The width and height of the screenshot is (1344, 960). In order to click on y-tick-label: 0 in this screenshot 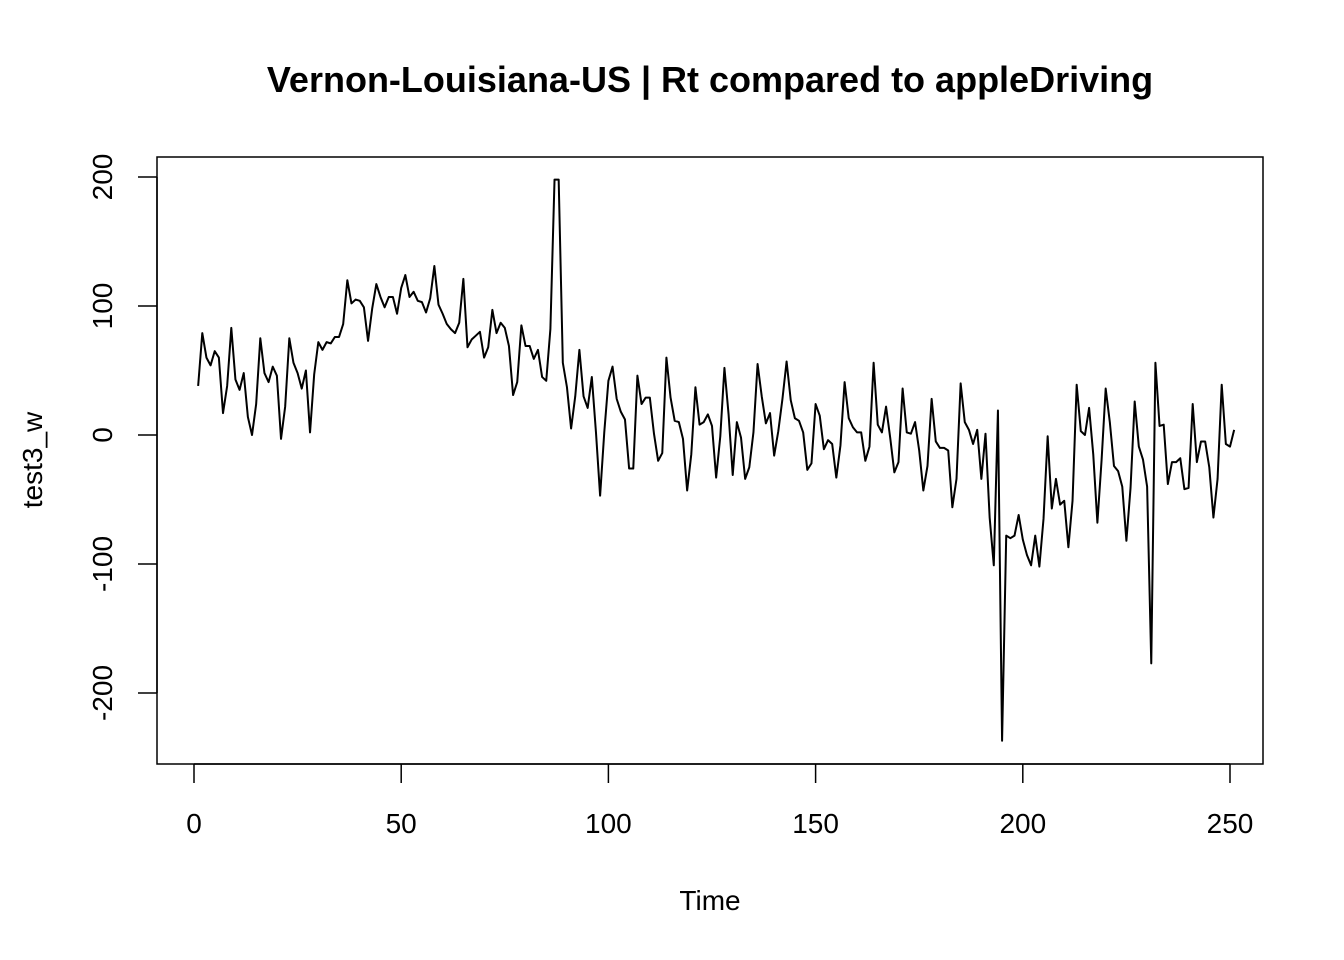, I will do `click(102, 435)`.